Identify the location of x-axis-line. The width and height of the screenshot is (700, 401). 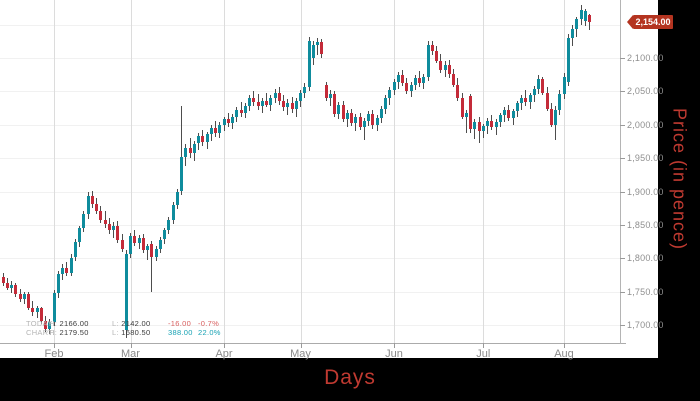
(313, 343).